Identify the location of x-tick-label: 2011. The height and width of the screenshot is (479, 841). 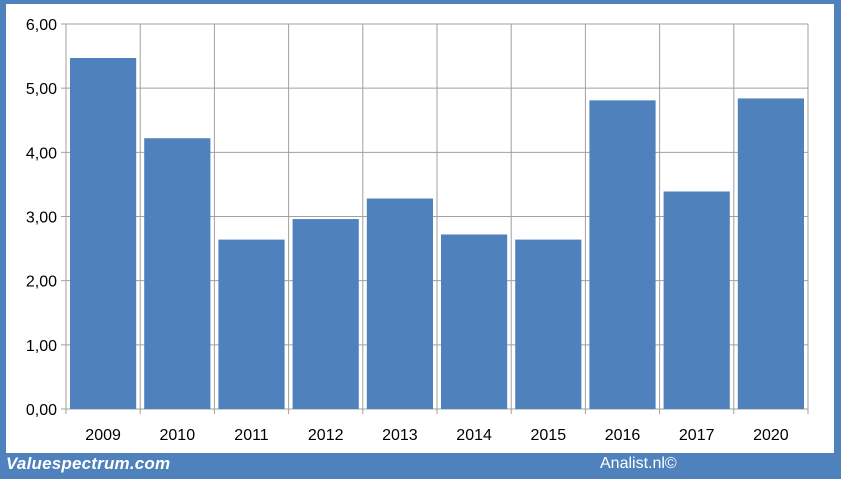
(251, 435).